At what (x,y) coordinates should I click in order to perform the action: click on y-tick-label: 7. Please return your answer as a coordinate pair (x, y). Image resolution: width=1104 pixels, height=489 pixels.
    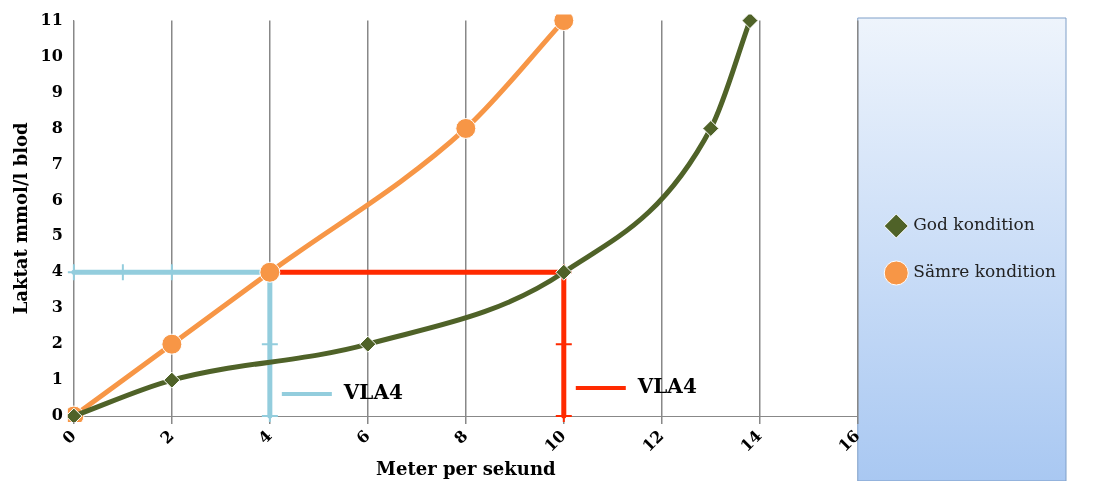
    Looking at the image, I should click on (57, 163).